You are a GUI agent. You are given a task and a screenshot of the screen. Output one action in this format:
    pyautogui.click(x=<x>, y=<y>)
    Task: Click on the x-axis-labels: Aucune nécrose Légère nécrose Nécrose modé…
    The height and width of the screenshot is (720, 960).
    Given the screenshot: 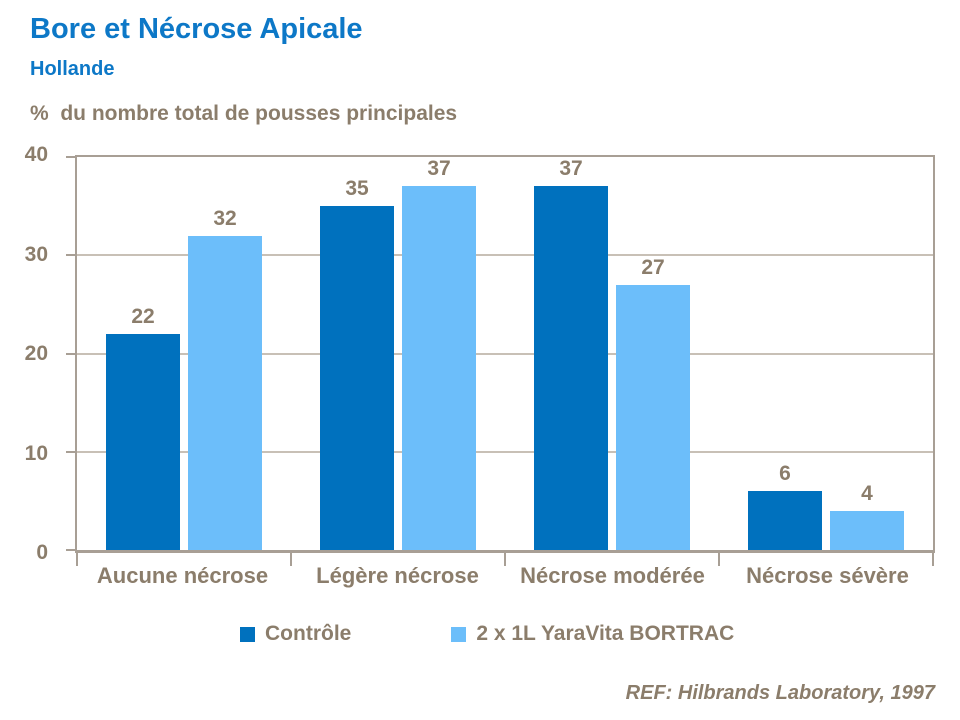 What is the action you would take?
    pyautogui.click(x=505, y=578)
    